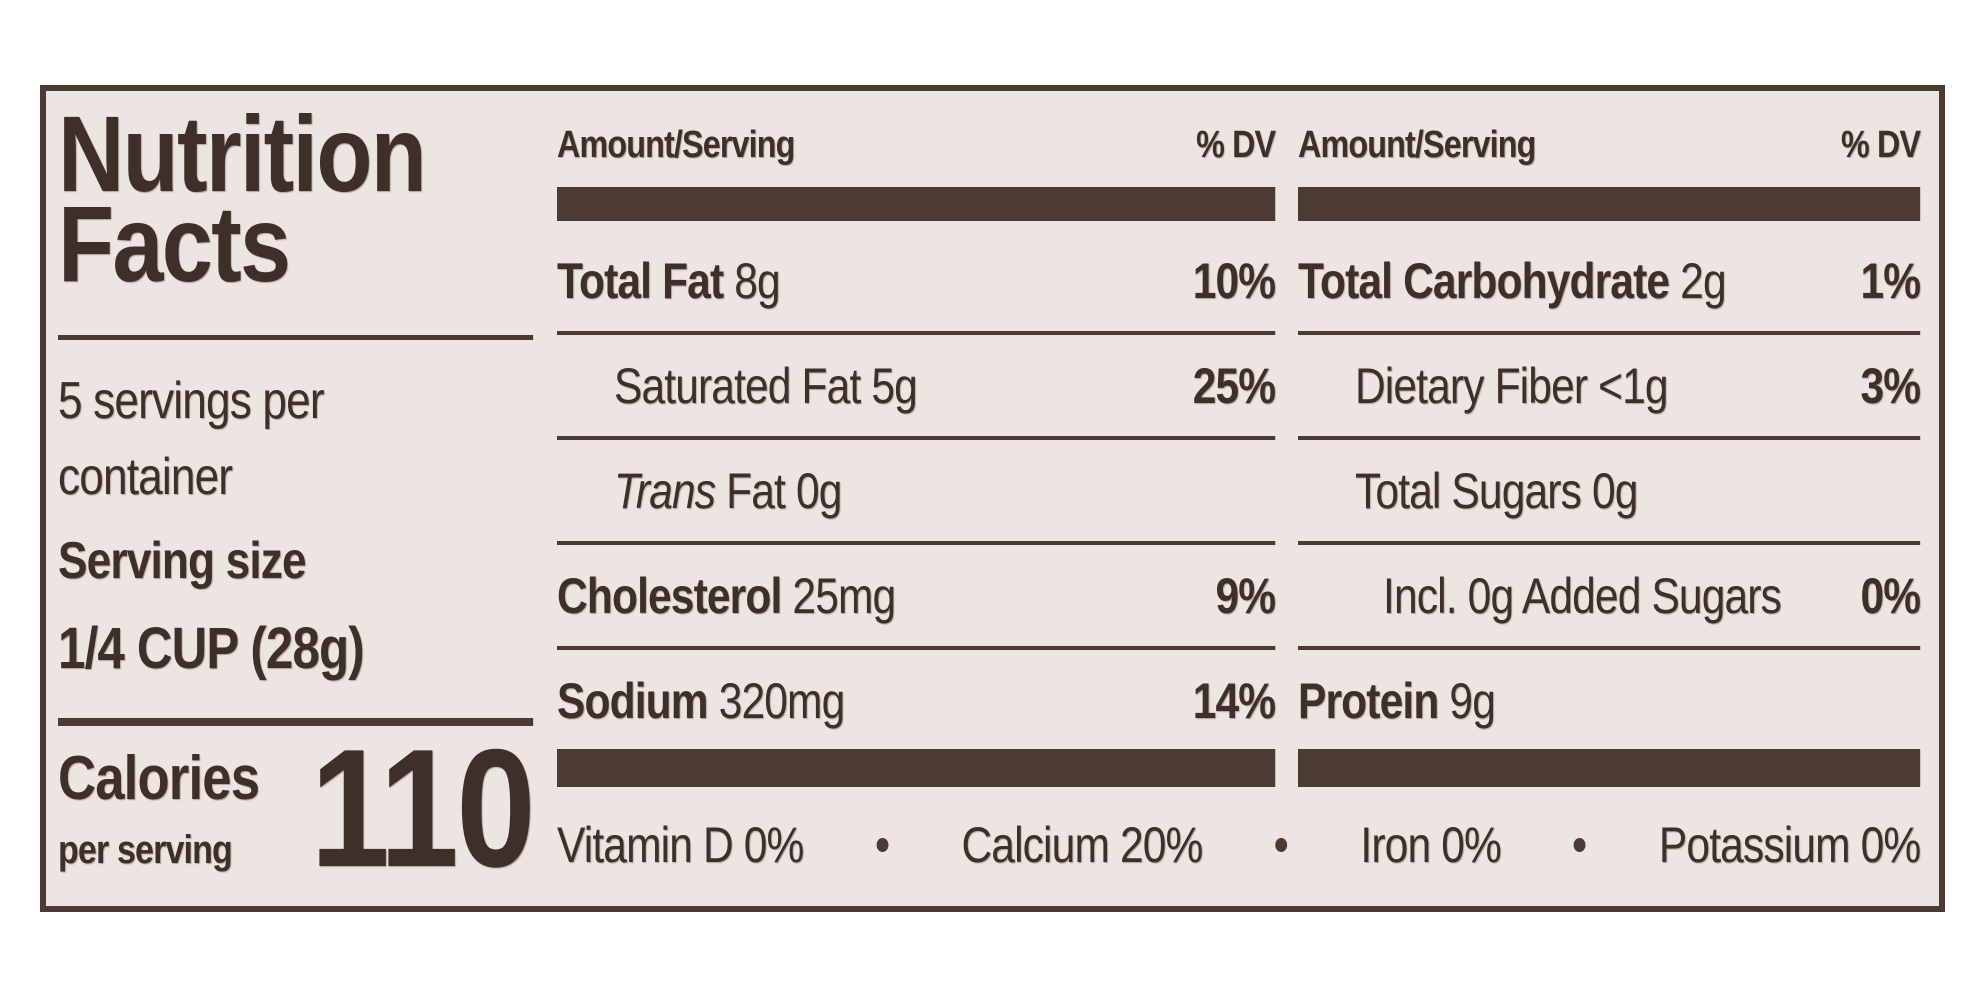  I want to click on nutrient-amount: 8g, so click(757, 281).